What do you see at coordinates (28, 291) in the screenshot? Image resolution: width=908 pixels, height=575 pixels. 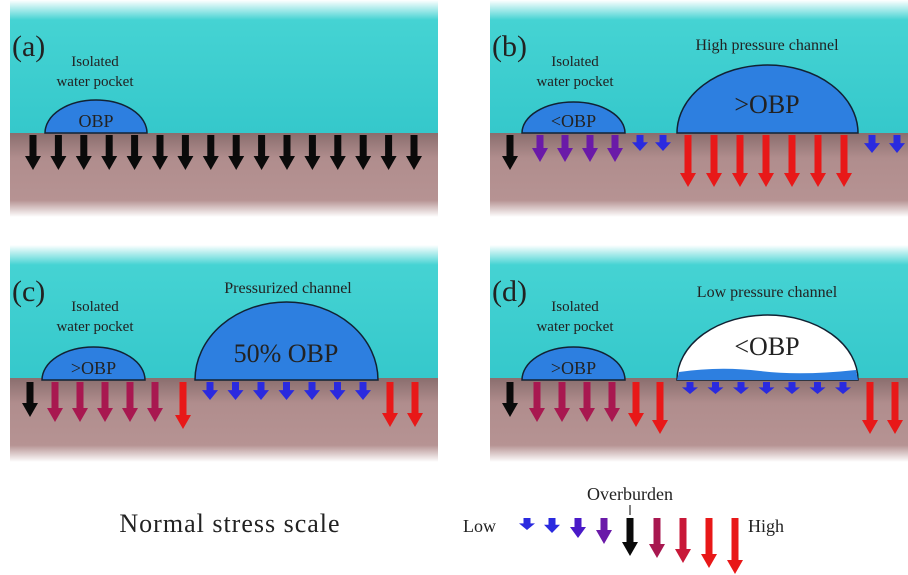 I see `panel-label: (c)` at bounding box center [28, 291].